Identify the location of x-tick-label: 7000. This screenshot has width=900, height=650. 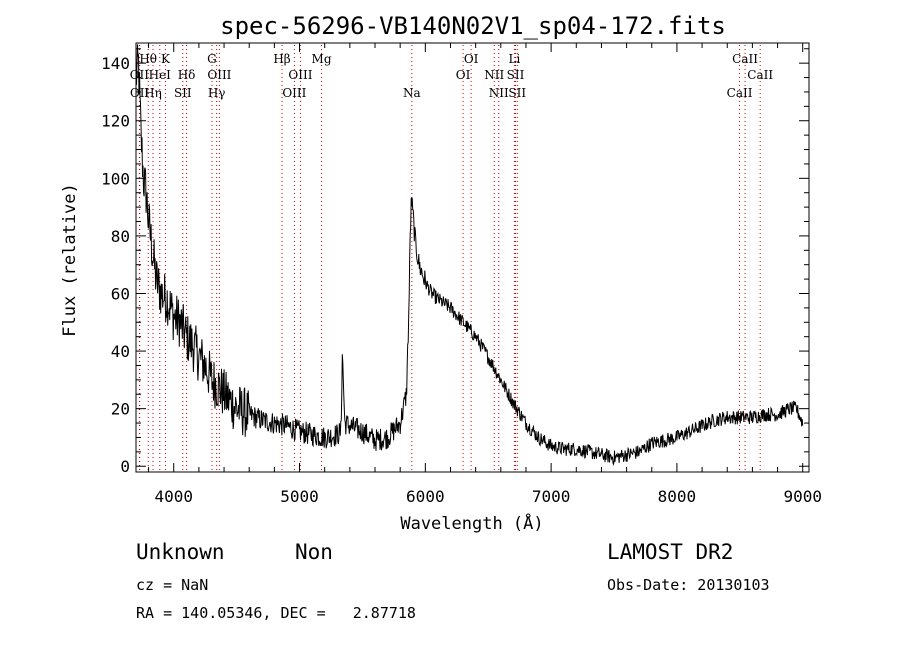
(551, 496).